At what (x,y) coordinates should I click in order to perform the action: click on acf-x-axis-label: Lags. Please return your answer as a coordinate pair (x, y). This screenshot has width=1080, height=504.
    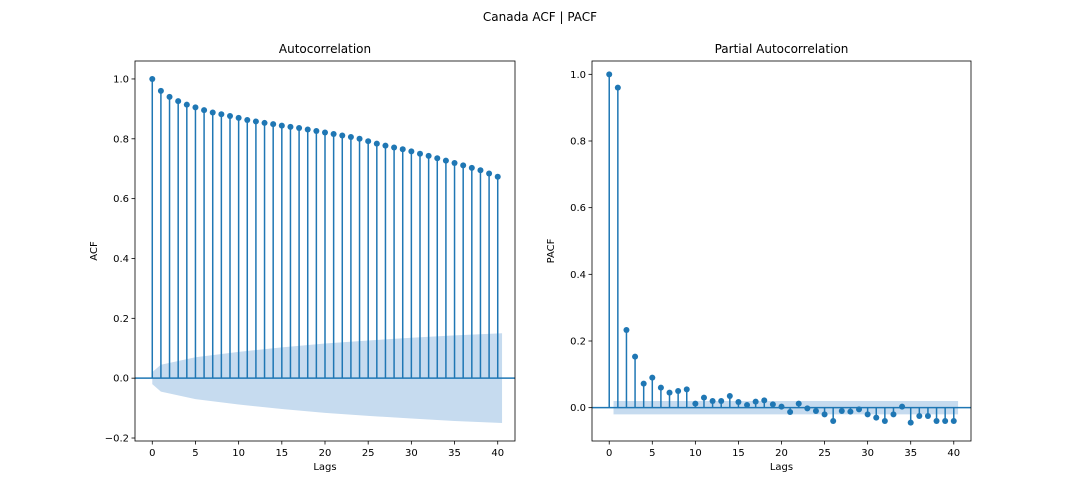
    Looking at the image, I should click on (324, 467).